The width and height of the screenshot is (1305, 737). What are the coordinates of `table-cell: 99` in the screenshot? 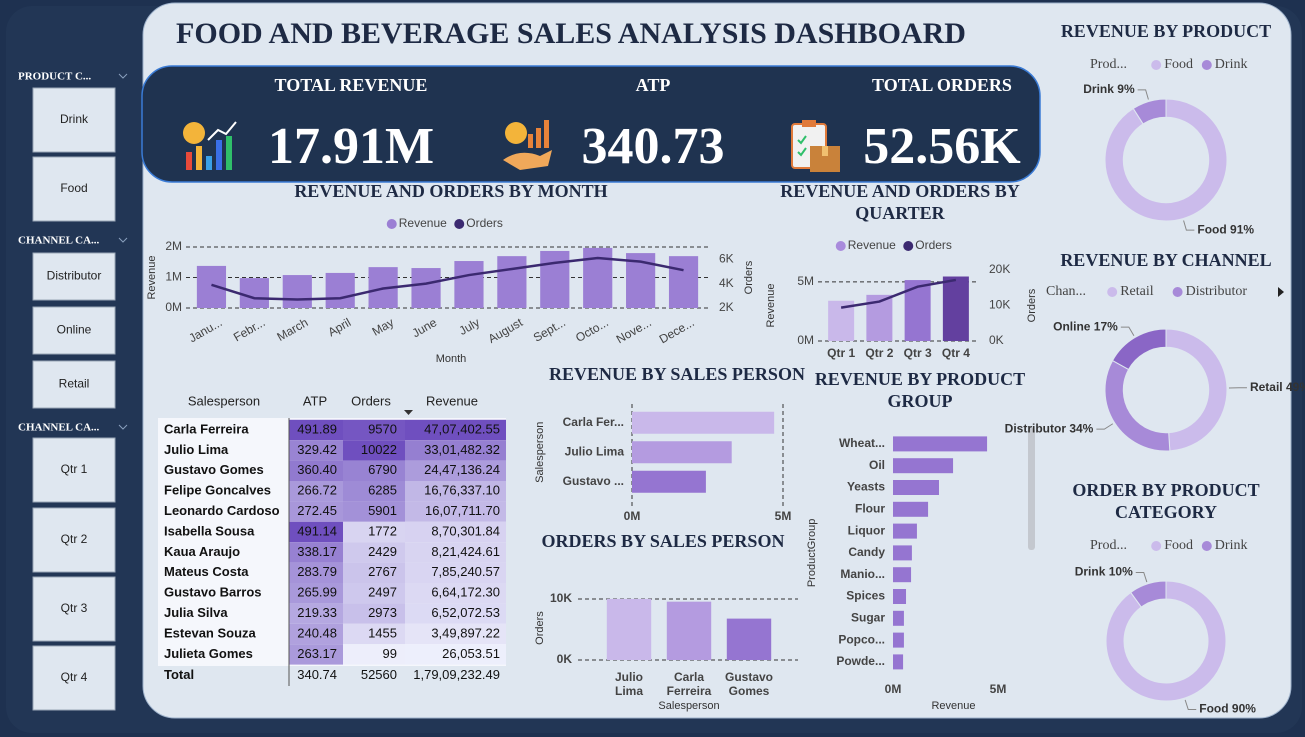 It's located at (390, 653).